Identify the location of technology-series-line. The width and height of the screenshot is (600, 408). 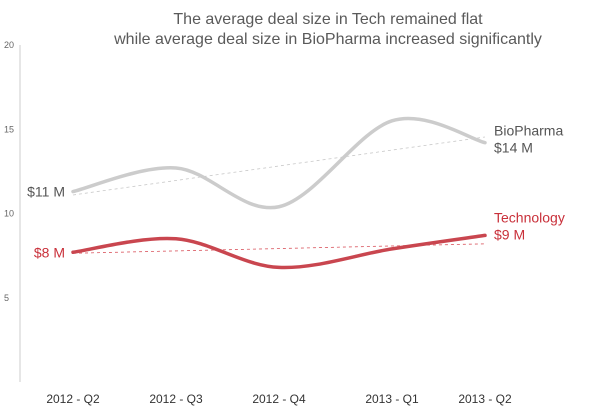
(279, 251).